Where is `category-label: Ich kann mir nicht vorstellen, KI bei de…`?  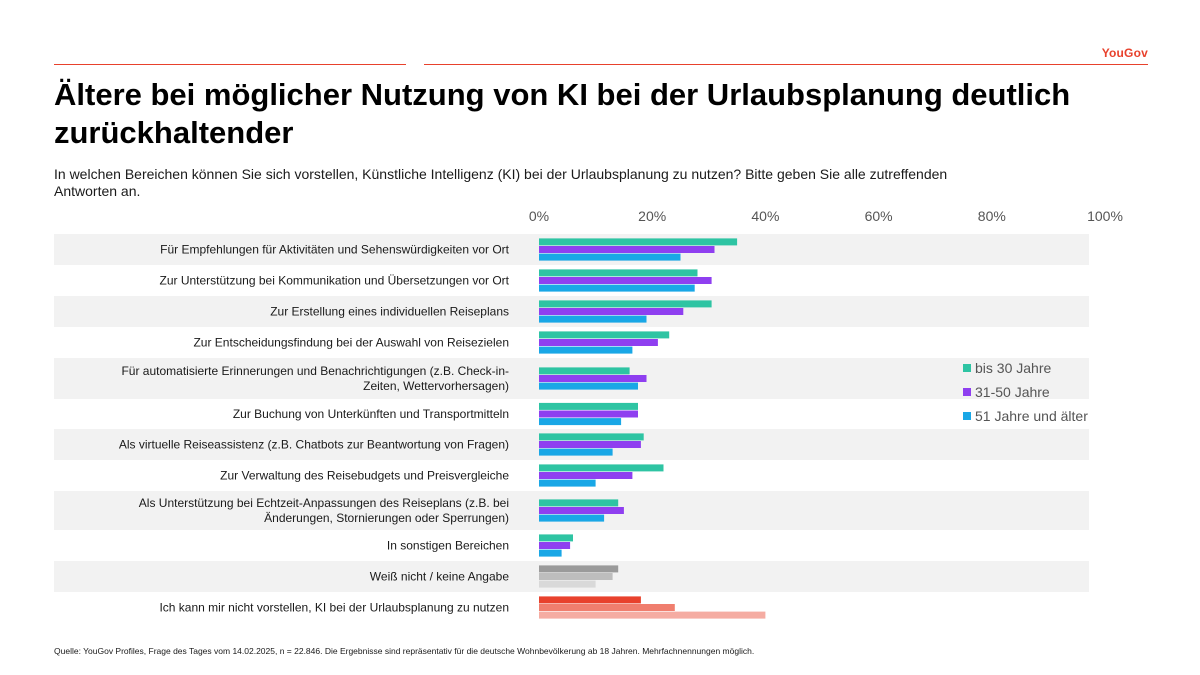 category-label: Ich kann mir nicht vorstellen, KI bei de… is located at coordinates (334, 608).